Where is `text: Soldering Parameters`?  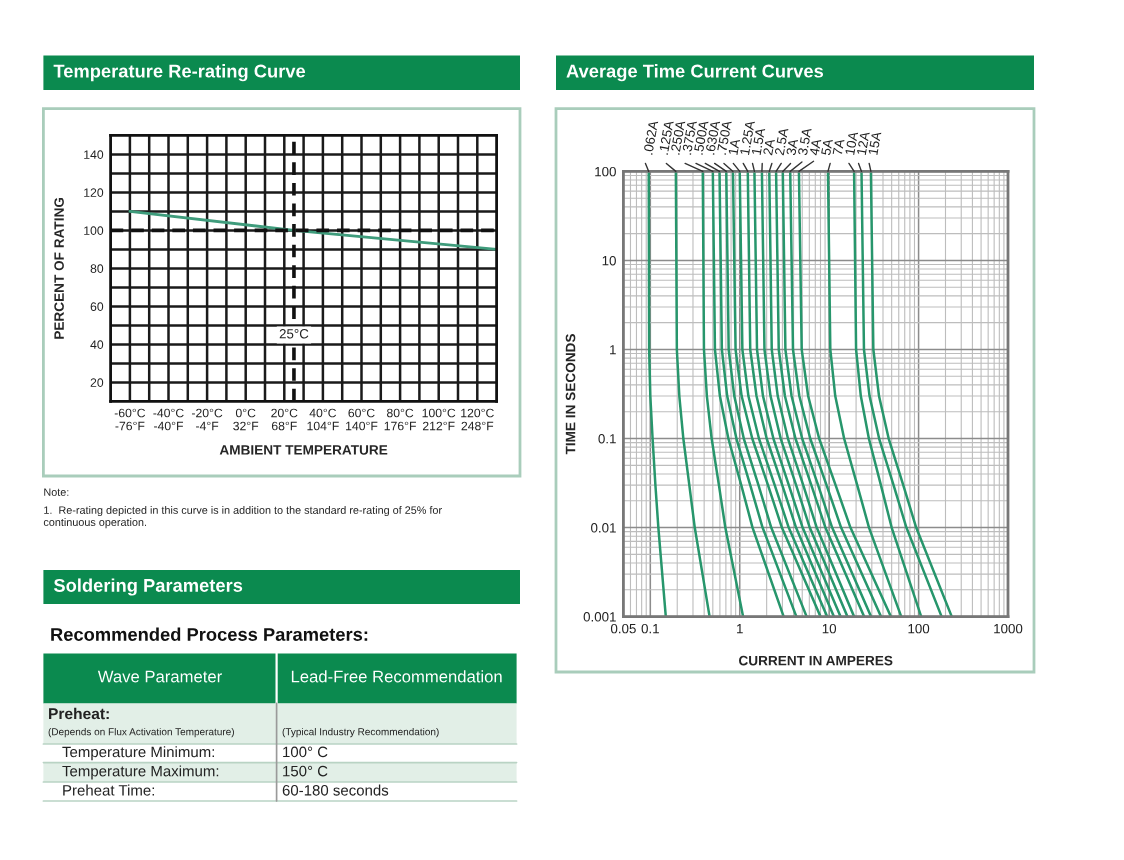 text: Soldering Parameters is located at coordinates (148, 587).